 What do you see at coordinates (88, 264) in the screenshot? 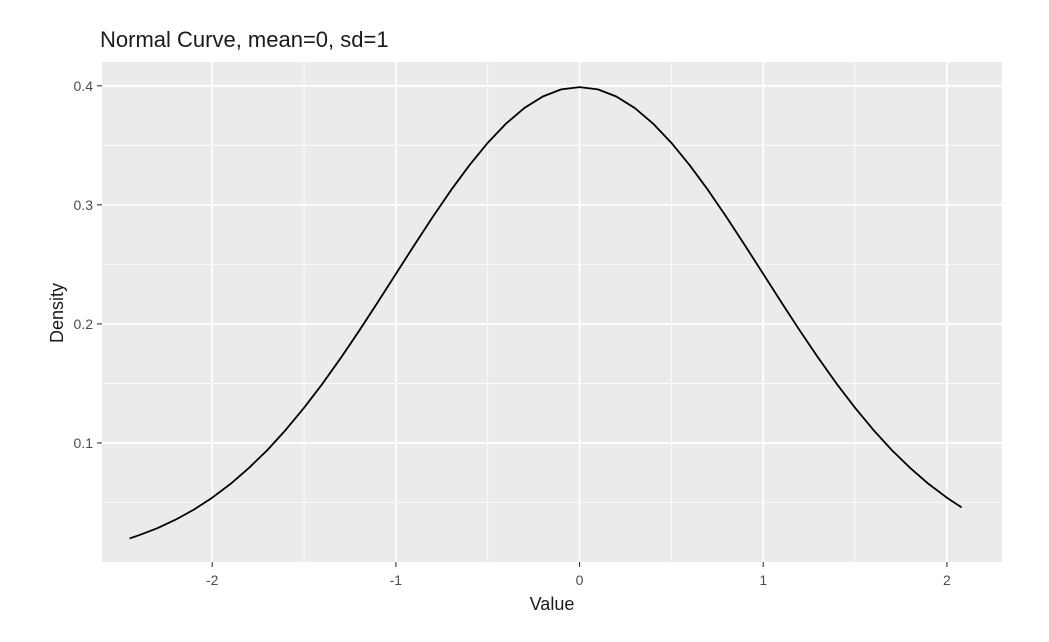
I see `y-axis-ticks: 0.1 0.2 0.3 0.4` at bounding box center [88, 264].